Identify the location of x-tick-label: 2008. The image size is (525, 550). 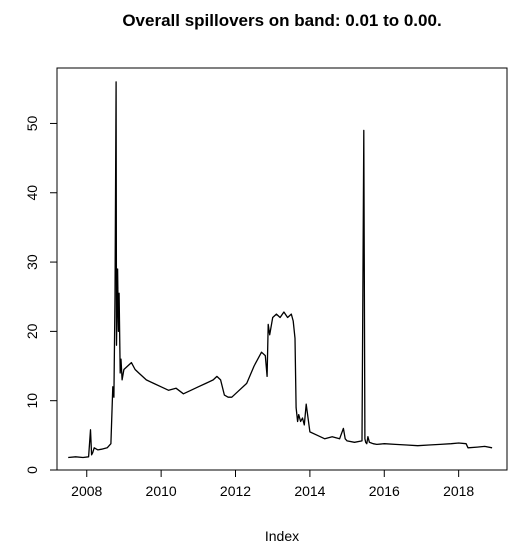
(86, 491).